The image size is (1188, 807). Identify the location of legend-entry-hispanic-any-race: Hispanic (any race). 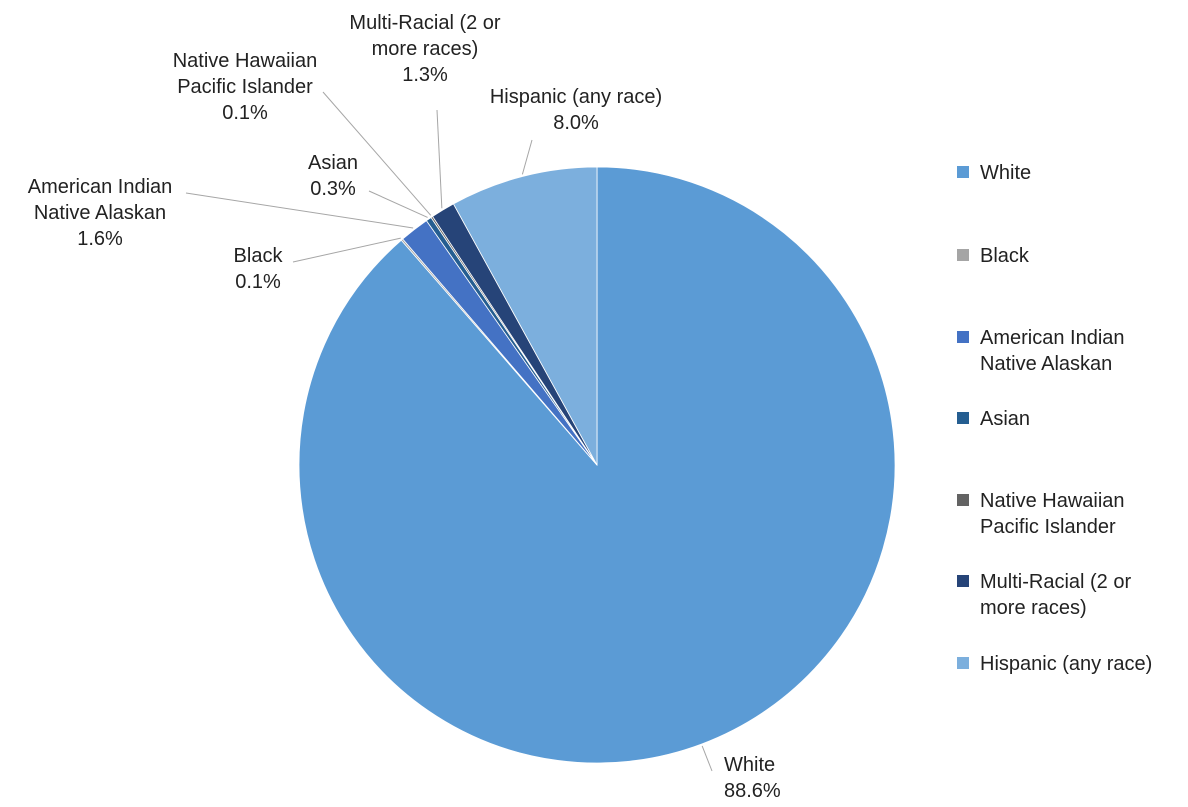
(1054, 664).